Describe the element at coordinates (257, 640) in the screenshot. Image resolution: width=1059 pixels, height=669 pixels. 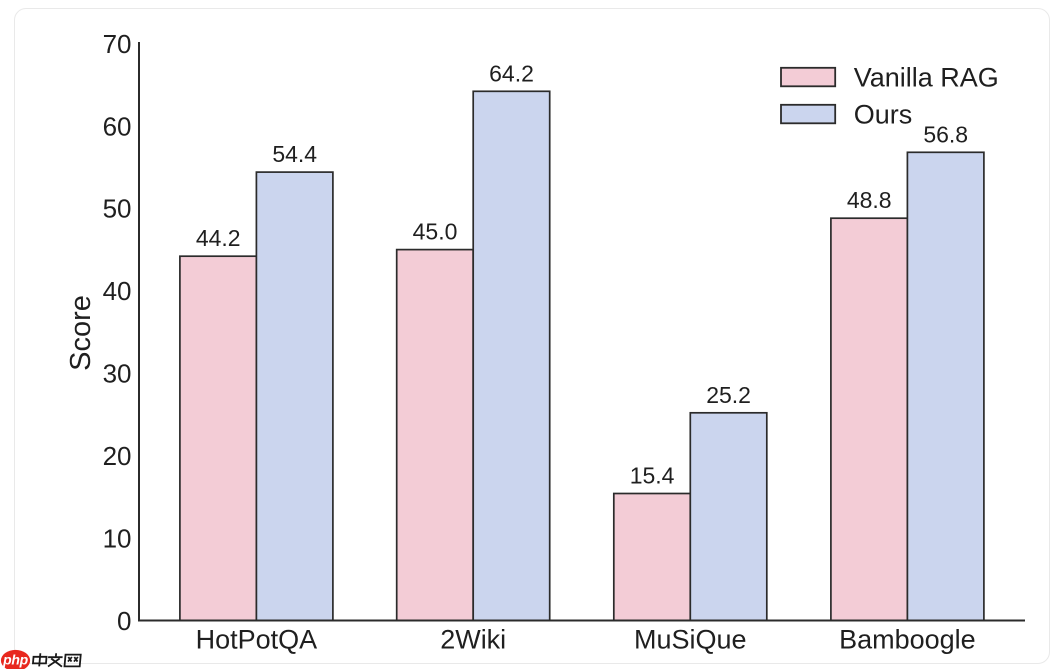
I see `svg-text: HotPotQA` at that location.